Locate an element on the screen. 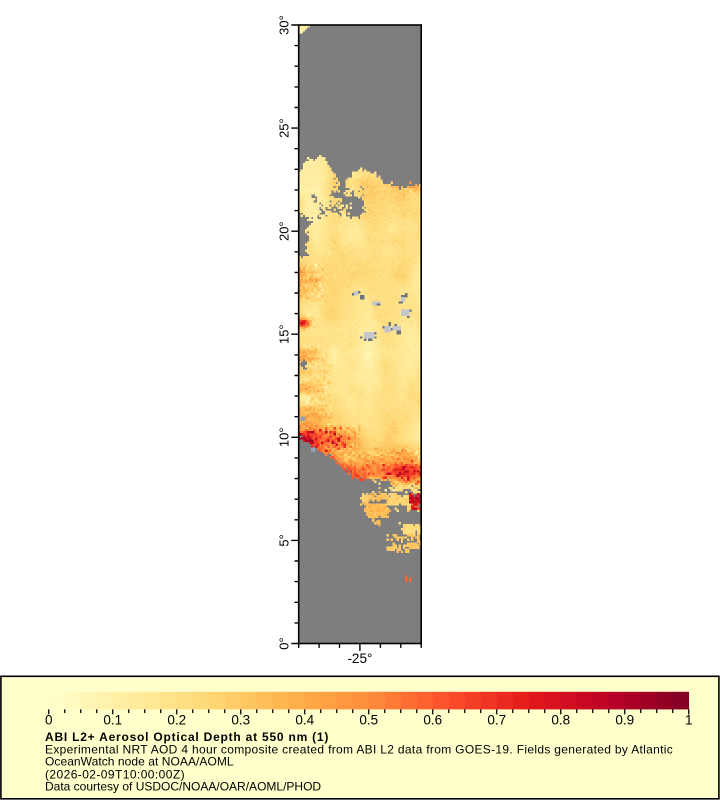  svg-text: 0.1 is located at coordinates (112, 720).